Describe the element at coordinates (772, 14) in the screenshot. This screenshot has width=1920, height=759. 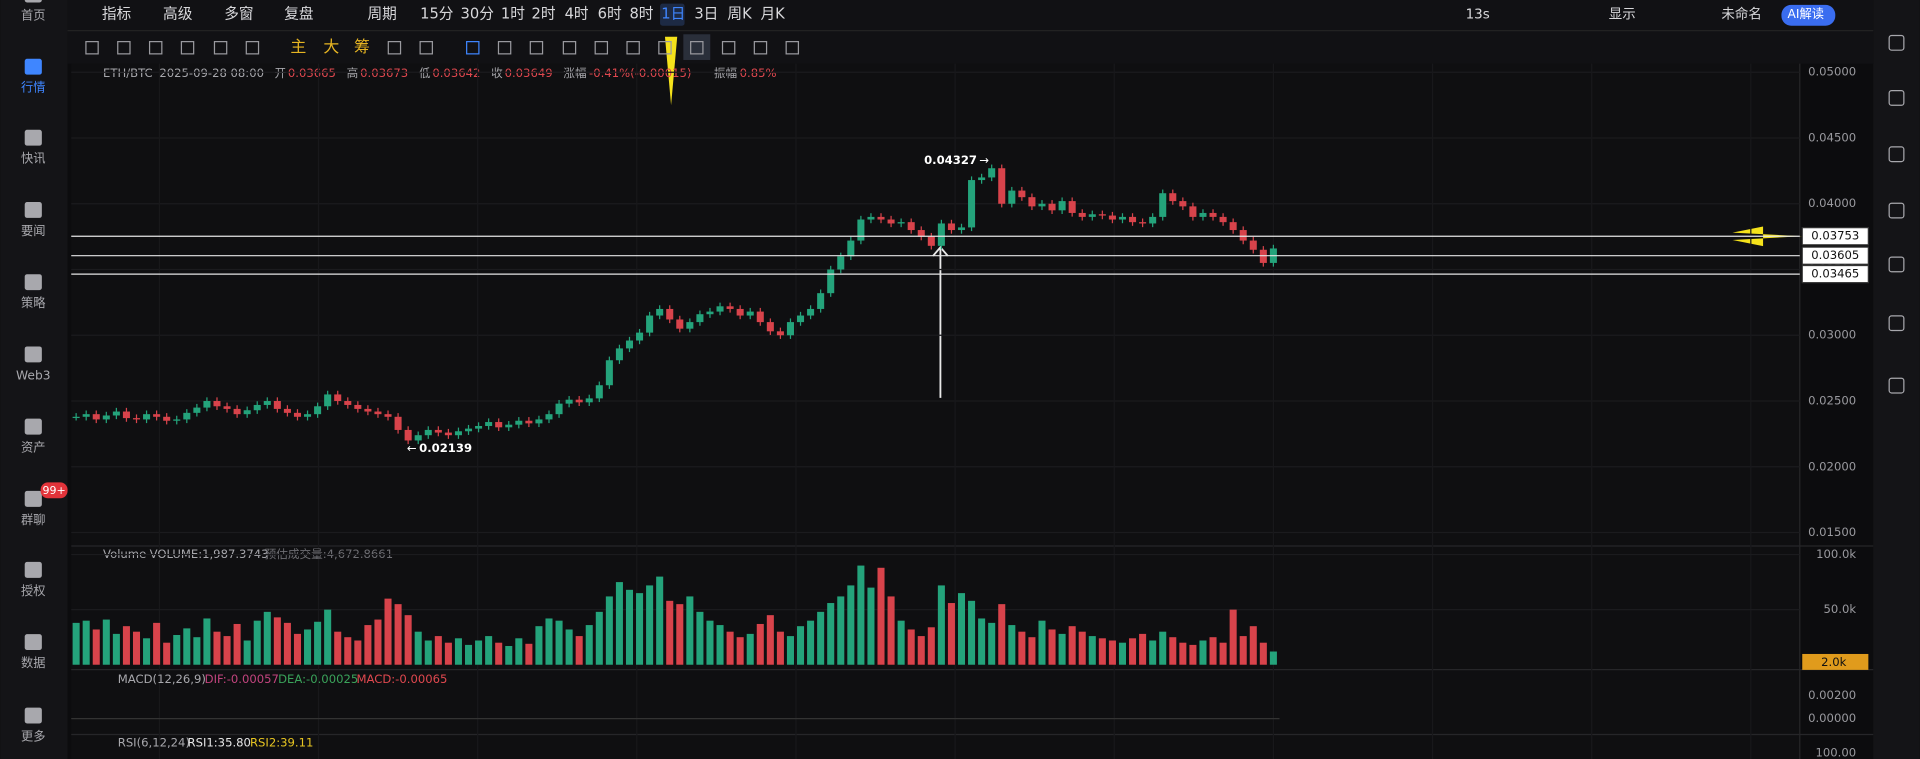
I see `toolbar-item: 月K` at that location.